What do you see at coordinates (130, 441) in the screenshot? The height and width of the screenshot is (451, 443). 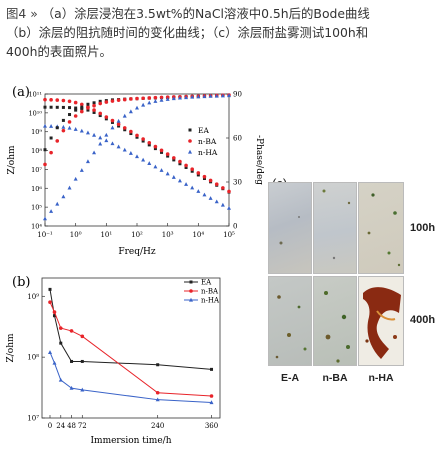 I see `time-xlabel: Immersion time/h` at bounding box center [130, 441].